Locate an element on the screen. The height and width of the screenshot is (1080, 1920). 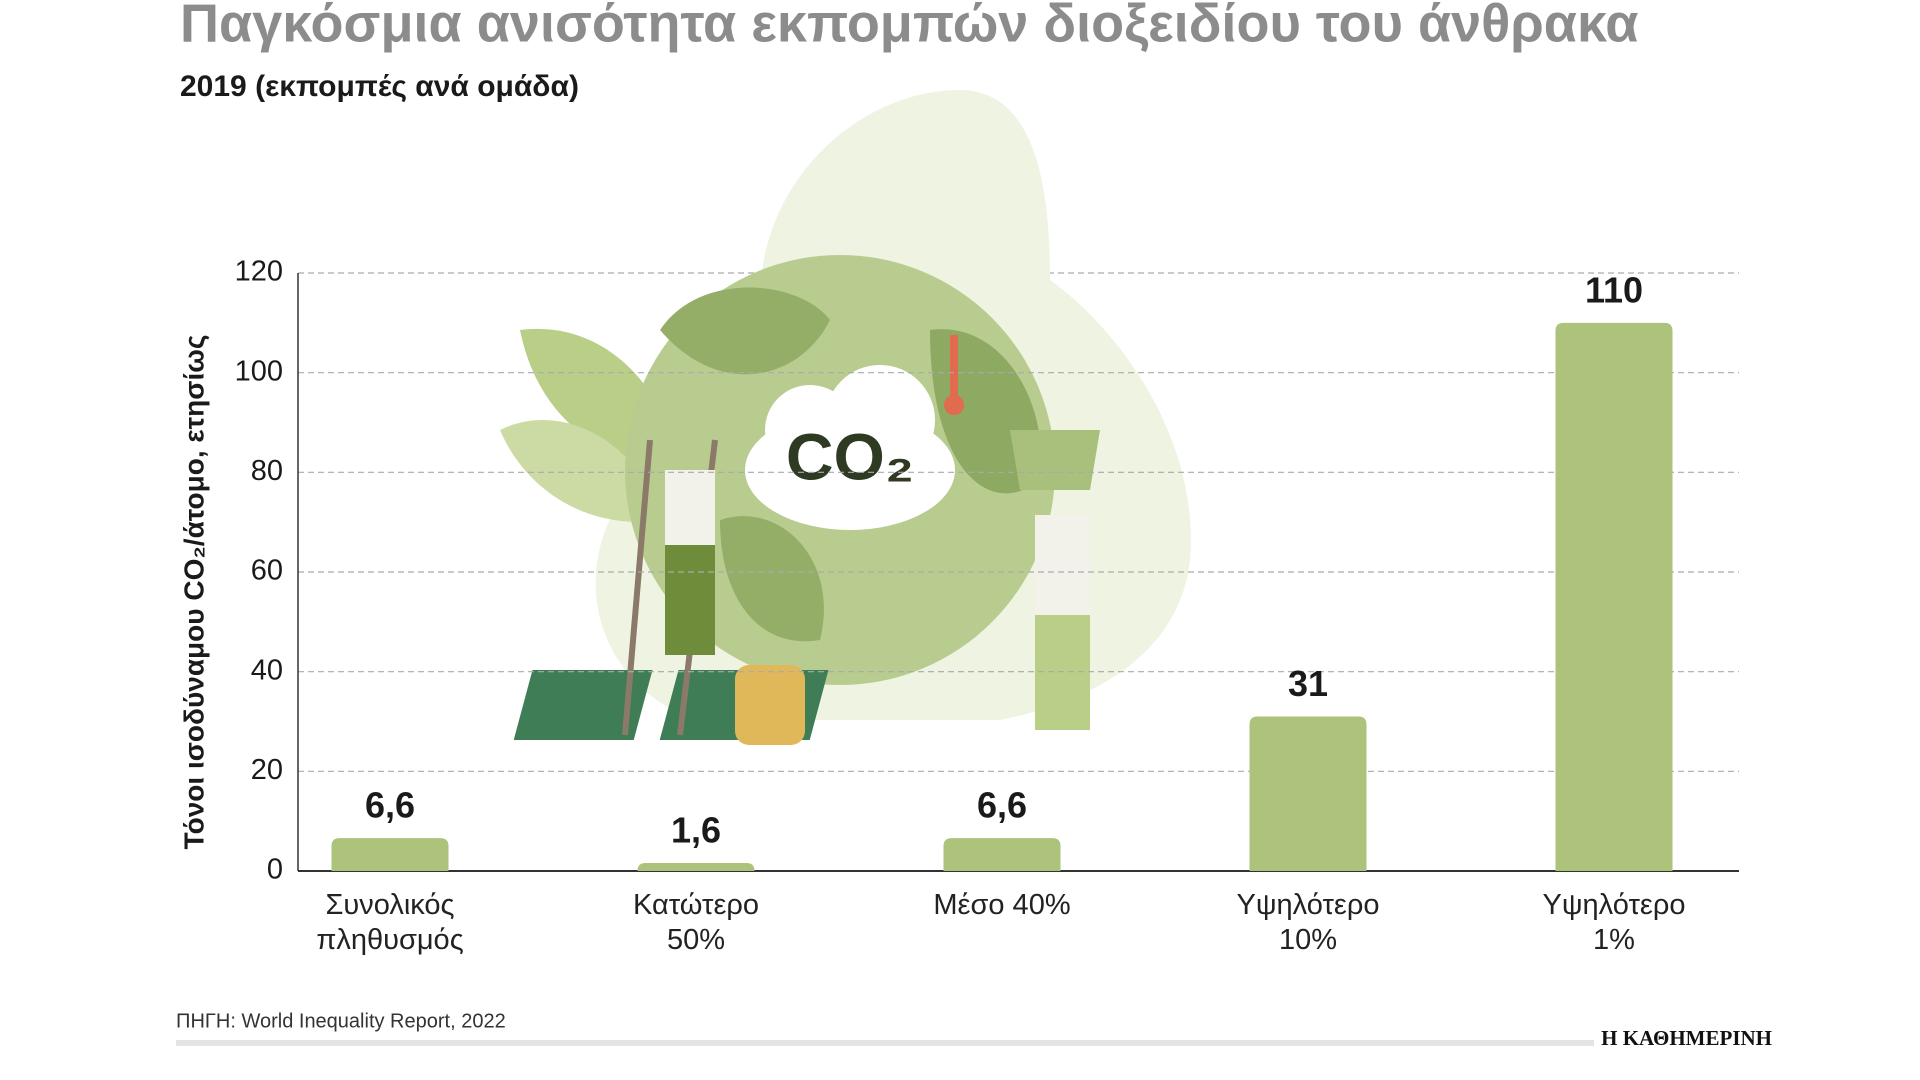
x-tick-label: Μέσο 40% is located at coordinates (1002, 905).